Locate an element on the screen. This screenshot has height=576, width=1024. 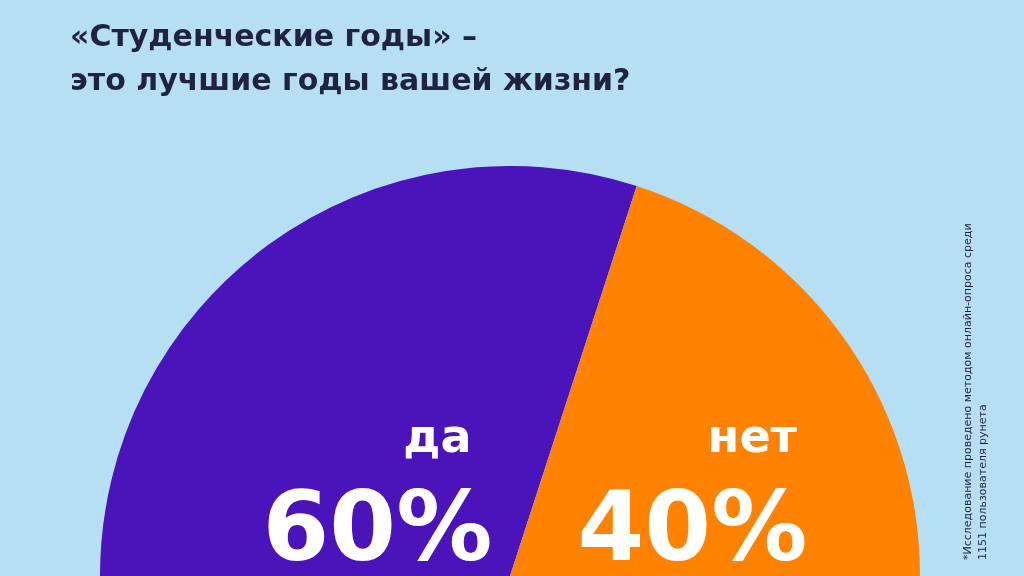
data-label: 40% is located at coordinates (692, 523).